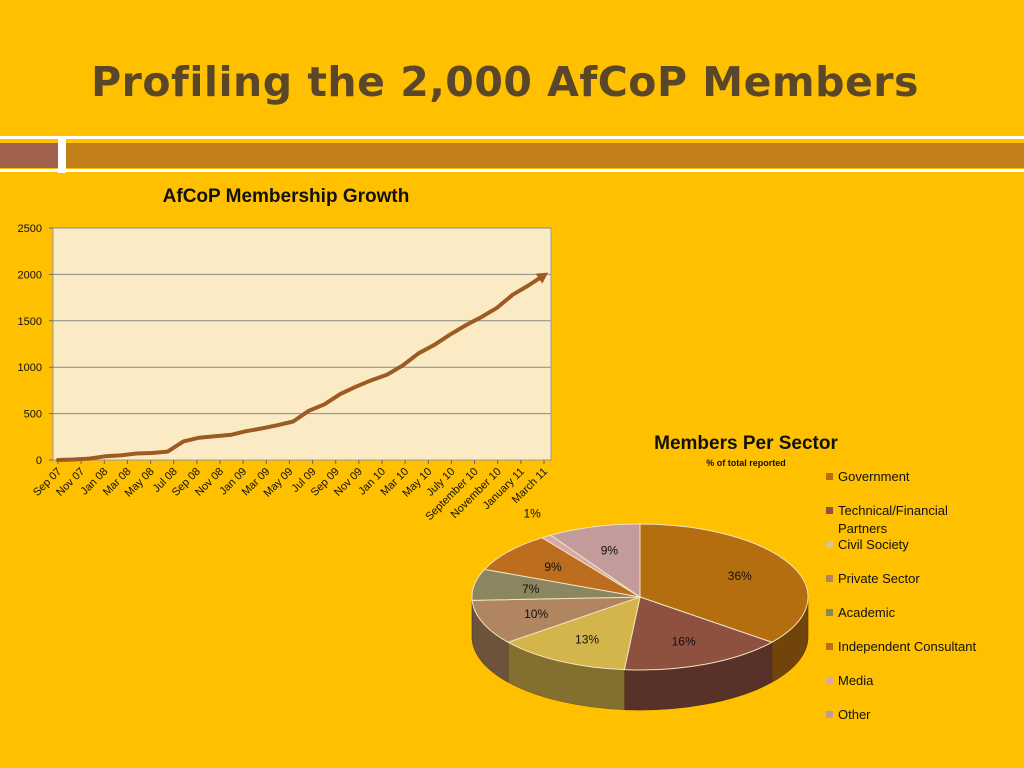 This screenshot has height=768, width=1024. Describe the element at coordinates (698, 633) in the screenshot. I see `pie-slice-technical-financial-partners` at that location.